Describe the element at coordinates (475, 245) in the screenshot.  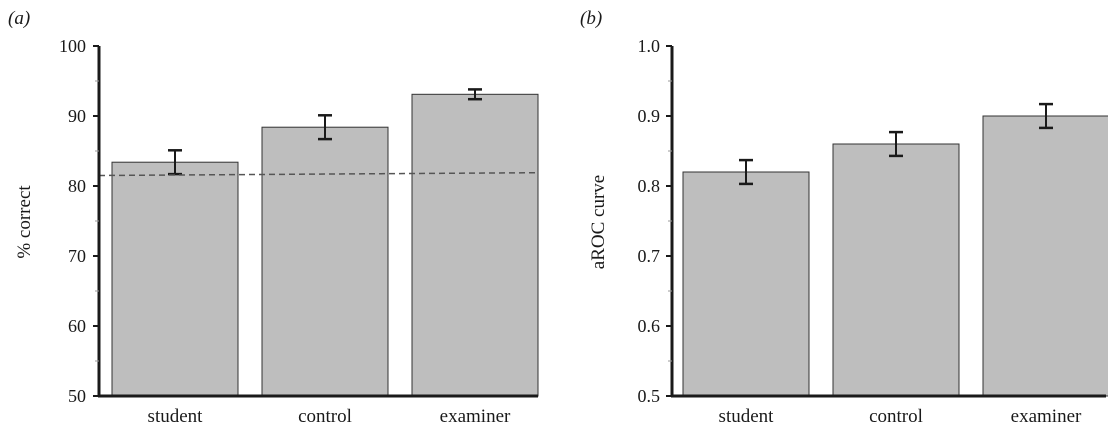
I see `panel-a-bar-examiner` at that location.